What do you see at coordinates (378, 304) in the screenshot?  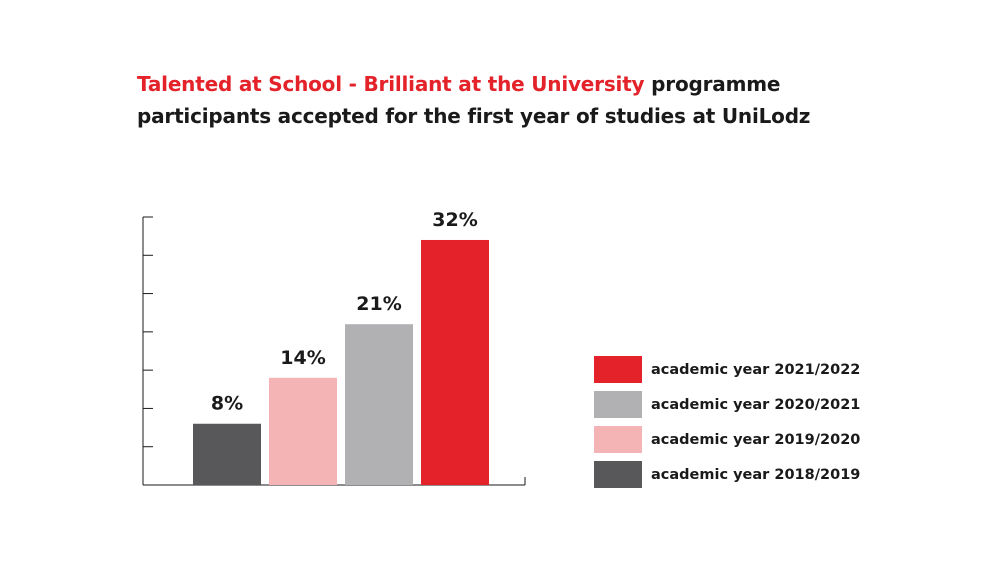 I see `bar-value-label: 21%` at bounding box center [378, 304].